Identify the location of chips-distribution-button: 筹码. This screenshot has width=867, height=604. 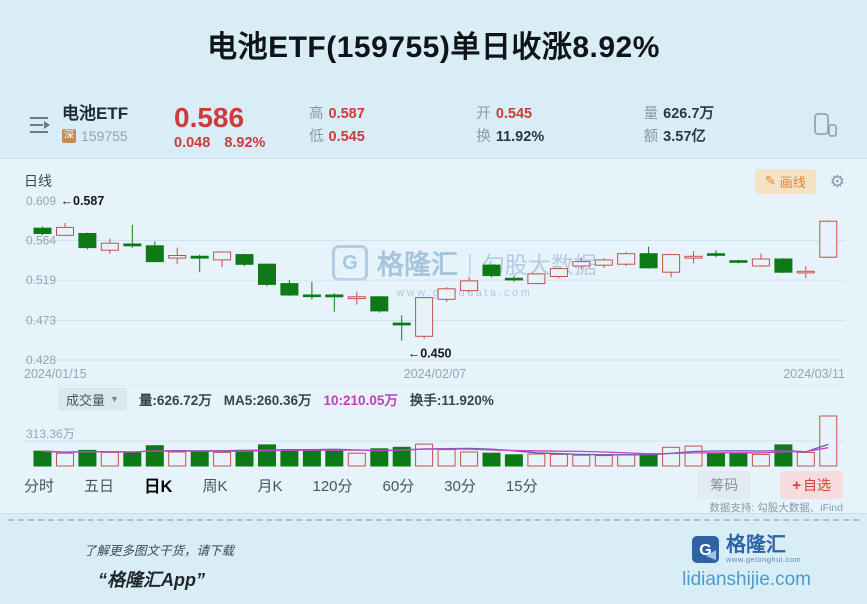
(724, 485).